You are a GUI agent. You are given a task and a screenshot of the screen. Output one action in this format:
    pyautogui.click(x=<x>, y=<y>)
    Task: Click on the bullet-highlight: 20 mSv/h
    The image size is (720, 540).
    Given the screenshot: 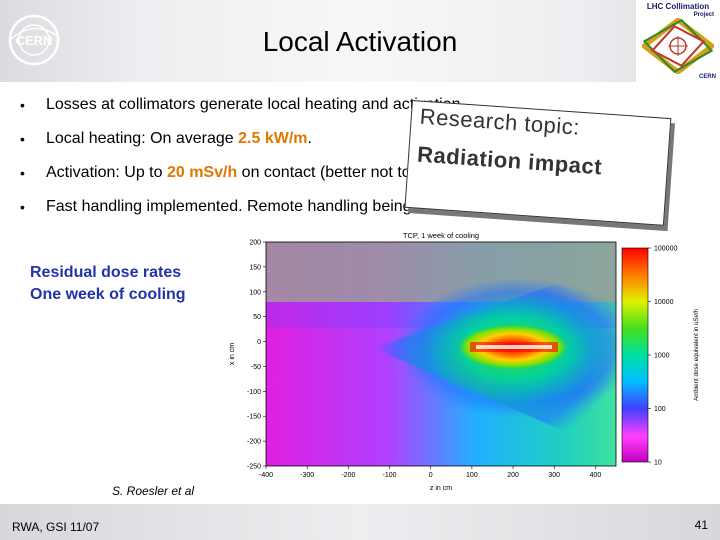 What is the action you would take?
    pyautogui.click(x=202, y=172)
    